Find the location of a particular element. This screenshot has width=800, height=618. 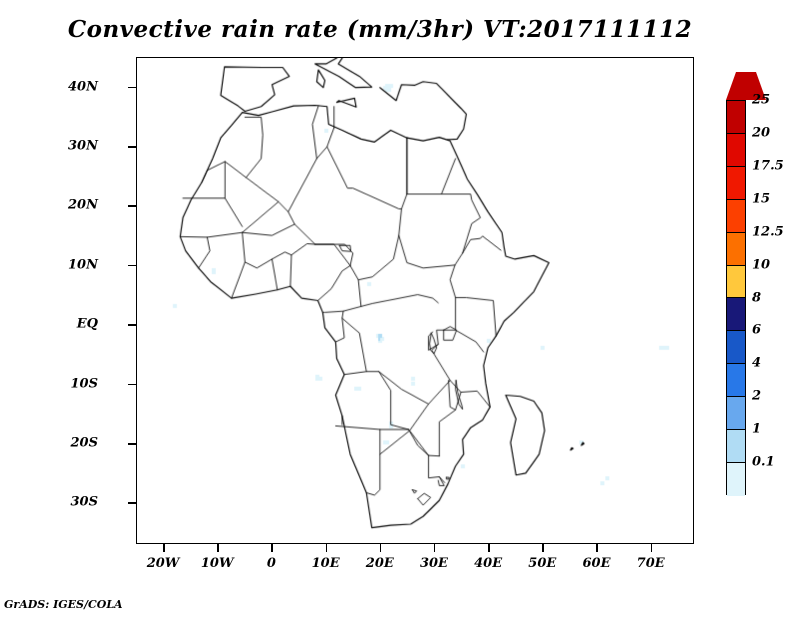

colorbar-tick-label: 8 is located at coordinates (757, 297).